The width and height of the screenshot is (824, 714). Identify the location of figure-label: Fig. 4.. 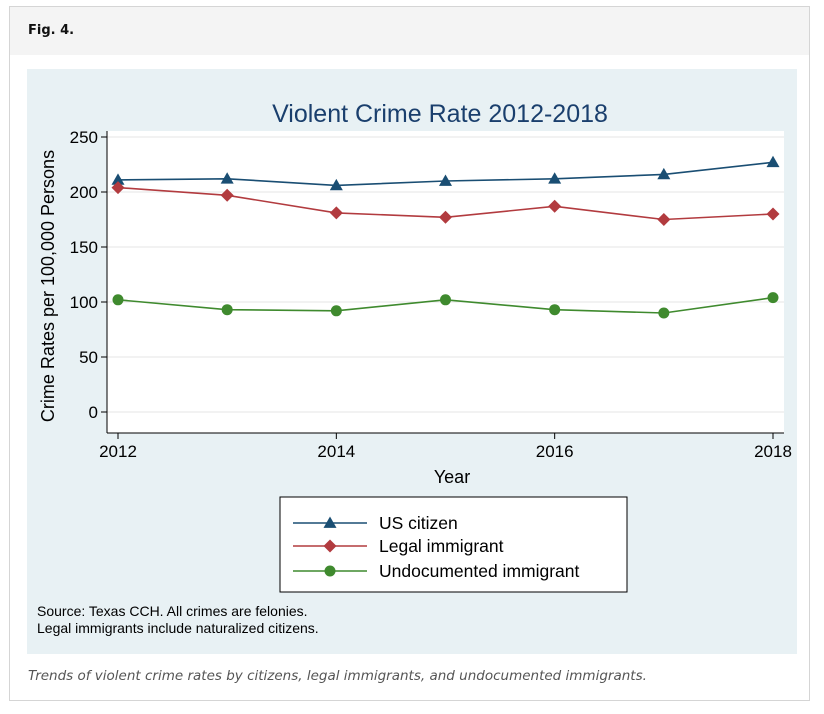
(51, 30).